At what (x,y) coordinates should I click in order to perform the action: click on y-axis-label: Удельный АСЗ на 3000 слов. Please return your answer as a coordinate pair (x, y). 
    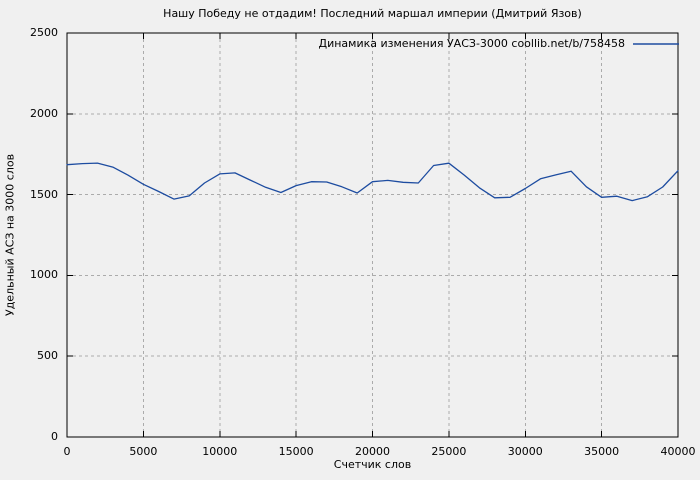
    Looking at the image, I should click on (10, 235).